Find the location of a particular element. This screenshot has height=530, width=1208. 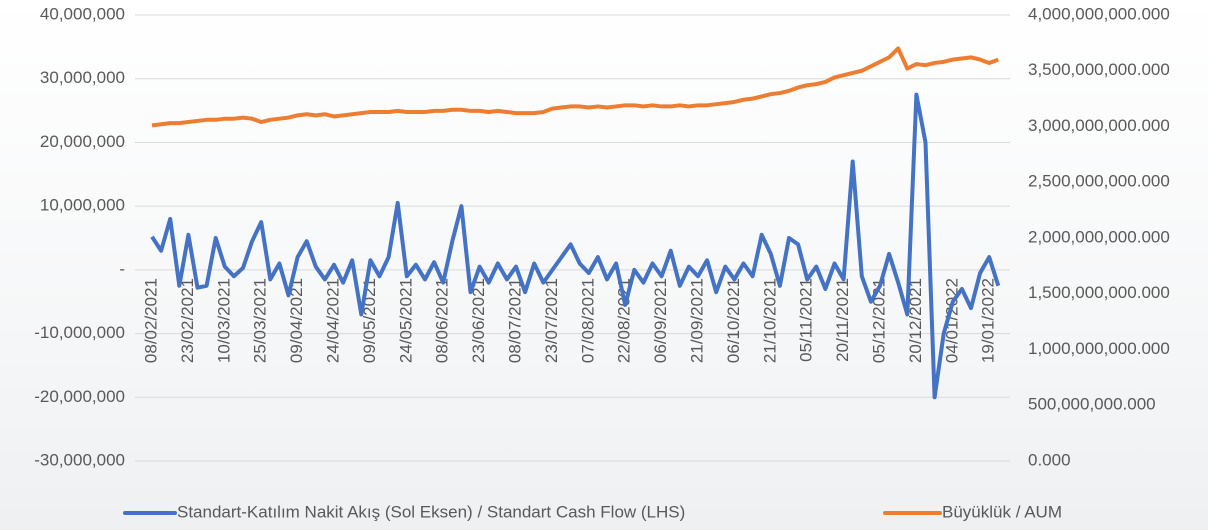

x-tick-label: 21/09/2021 is located at coordinates (696, 320).